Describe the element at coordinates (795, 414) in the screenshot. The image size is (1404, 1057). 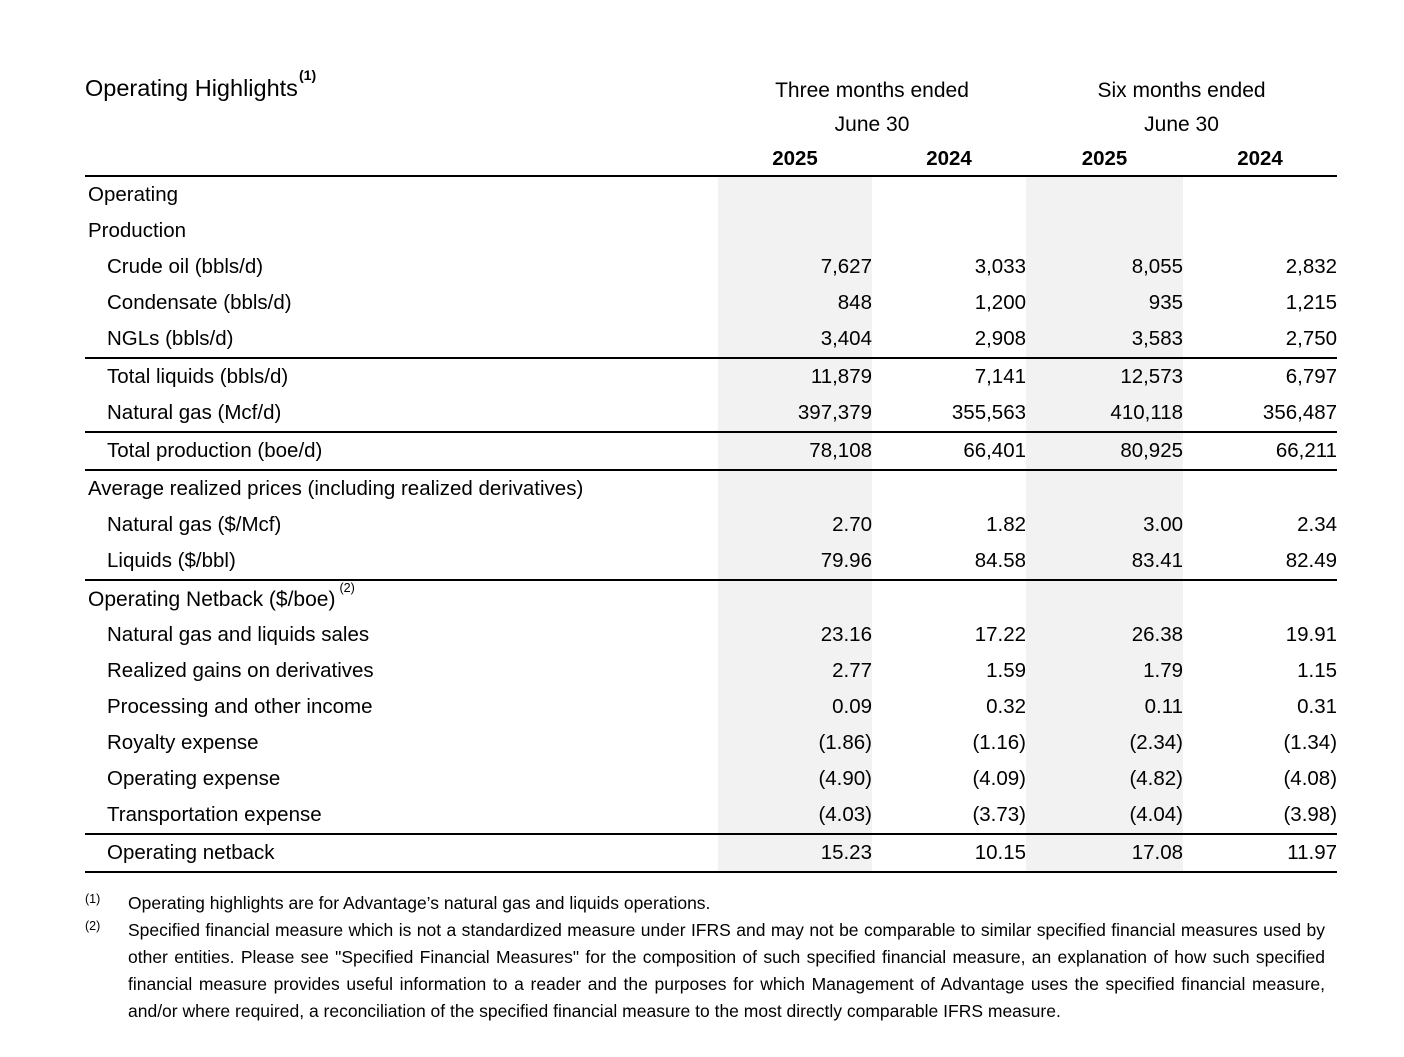
I see `cell-value: 397,379` at that location.